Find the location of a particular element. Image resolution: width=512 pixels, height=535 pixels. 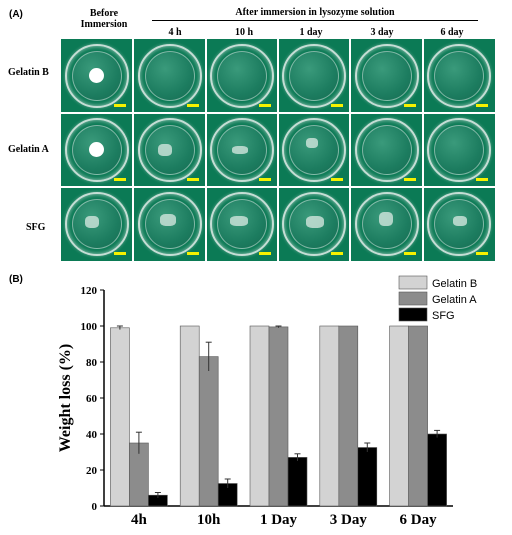

y-tick-label: 0 is located at coordinates (95, 507).